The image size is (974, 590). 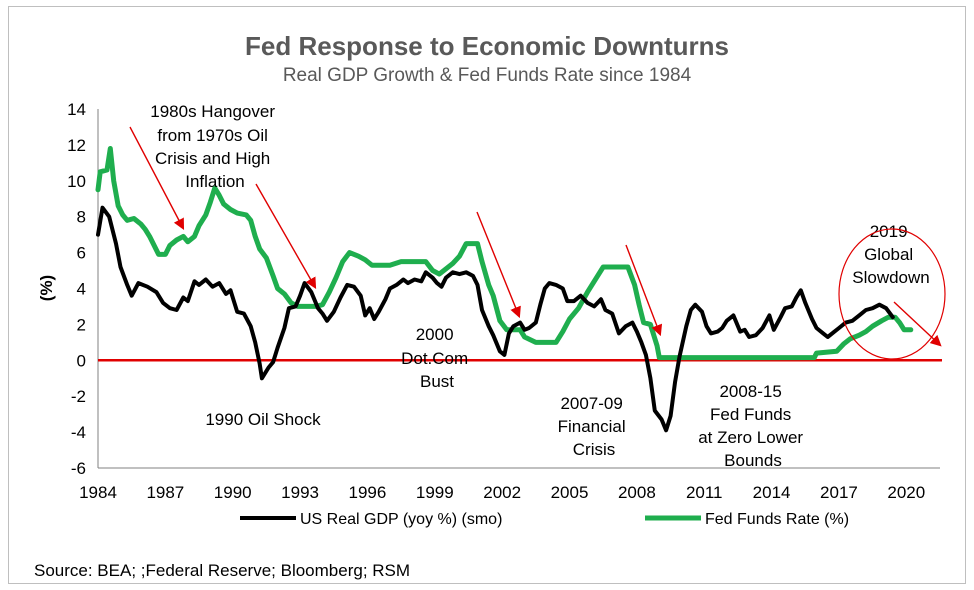 I want to click on y-tick-label: 14, so click(x=76, y=109).